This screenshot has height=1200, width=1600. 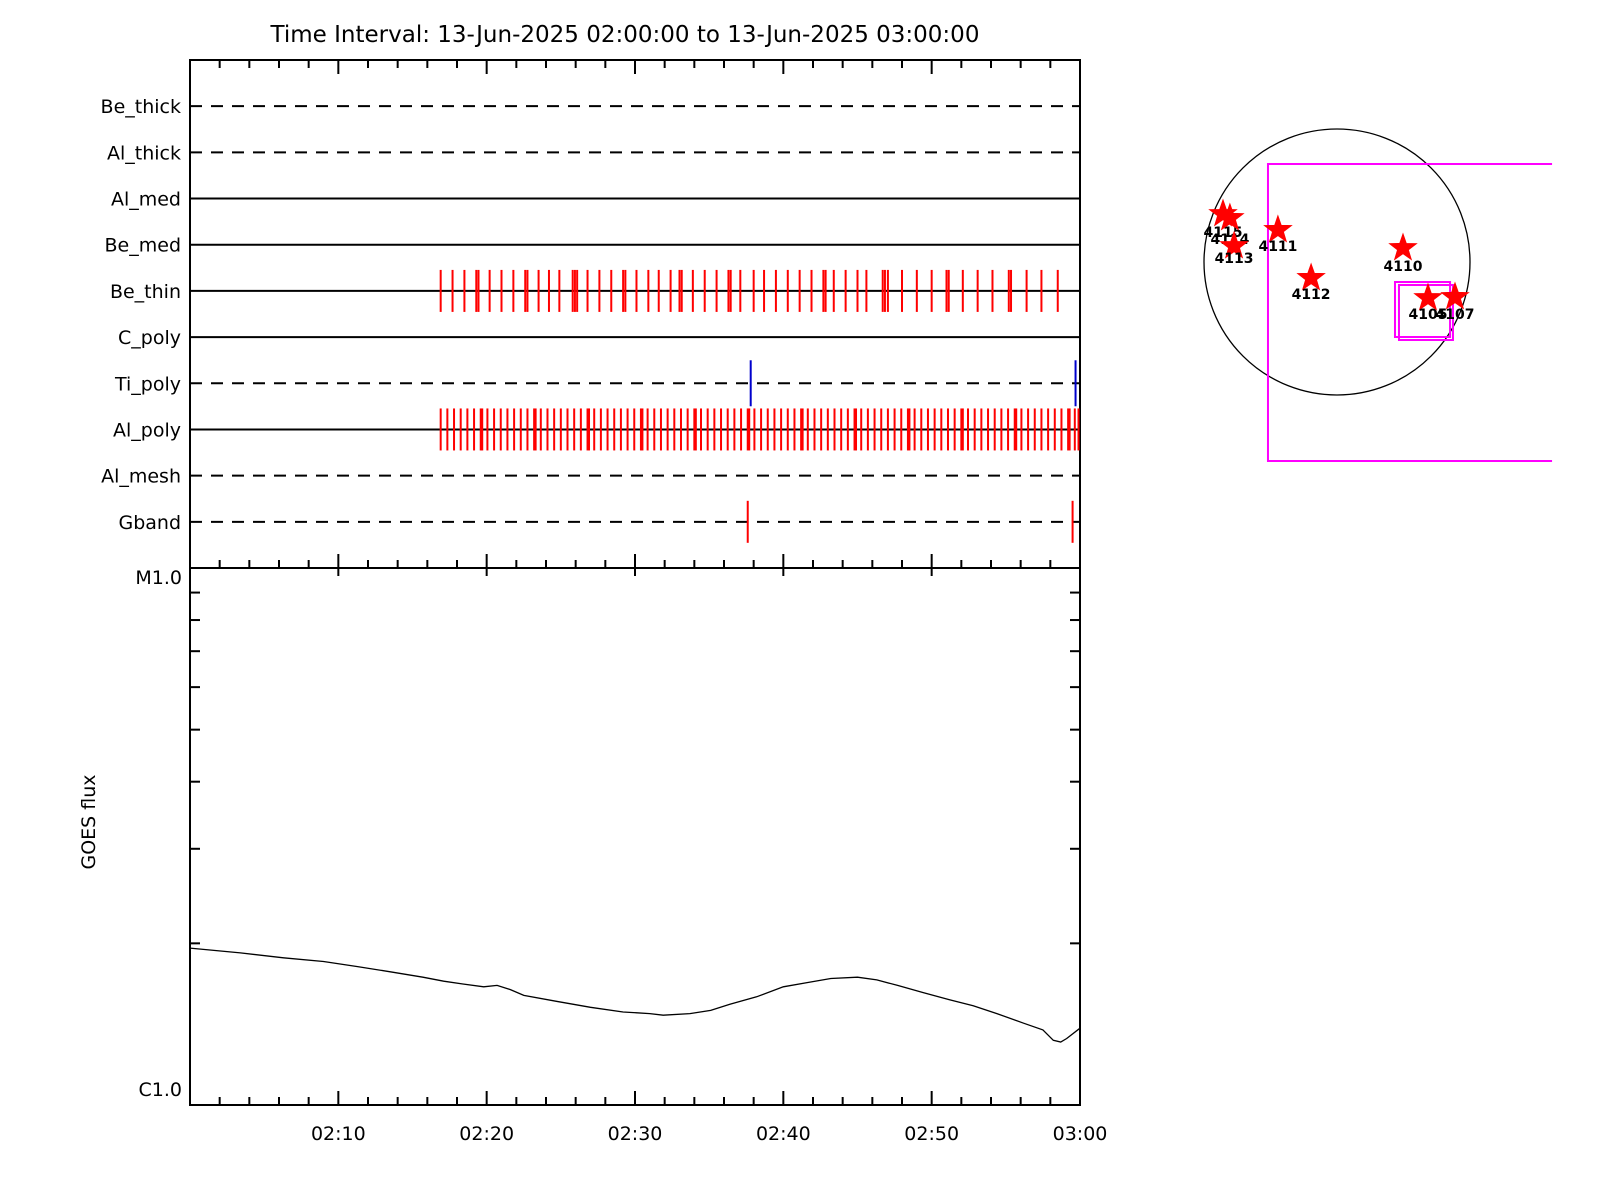 I want to click on time-tick-label: 02:50, so click(x=931, y=1134).